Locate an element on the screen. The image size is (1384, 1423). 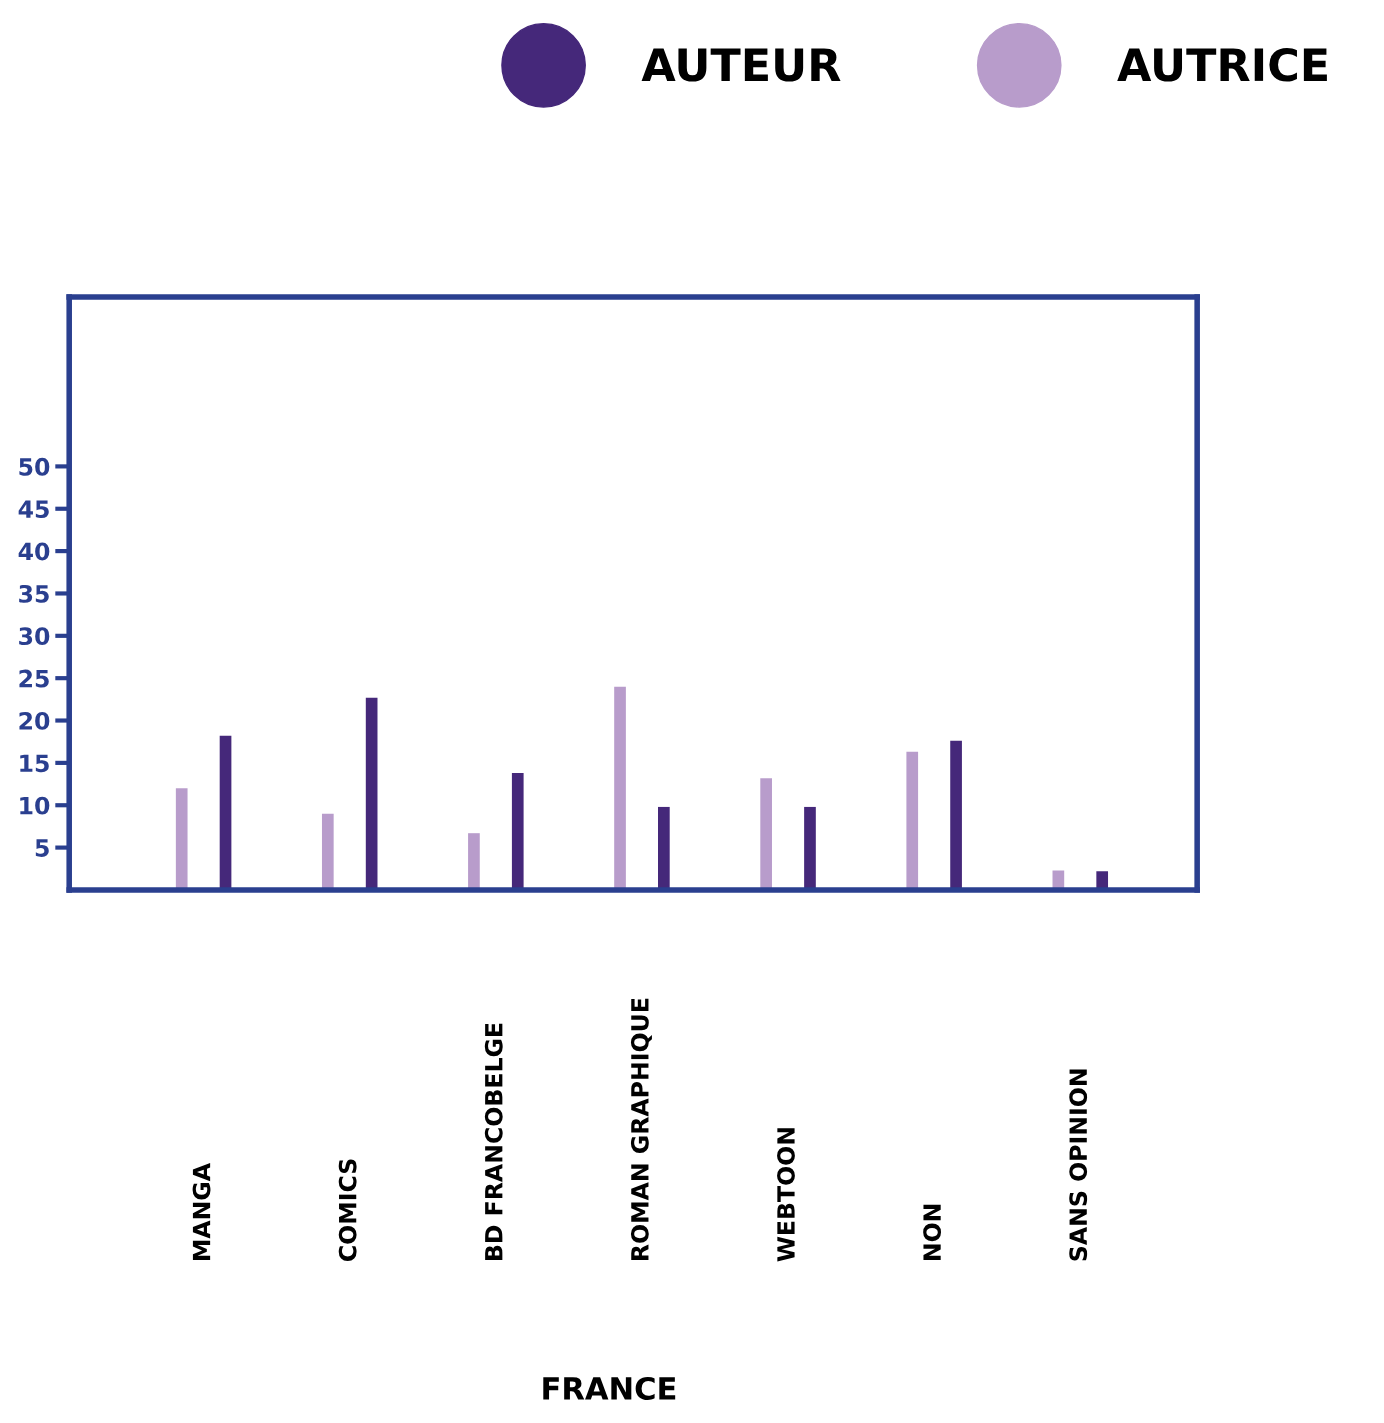
legend-label: AUTRICE is located at coordinates (1222, 64).